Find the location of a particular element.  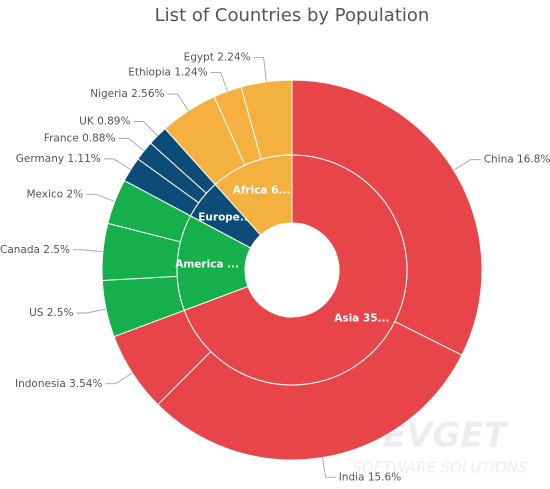

data-label: Germany 1.11% is located at coordinates (58, 159).